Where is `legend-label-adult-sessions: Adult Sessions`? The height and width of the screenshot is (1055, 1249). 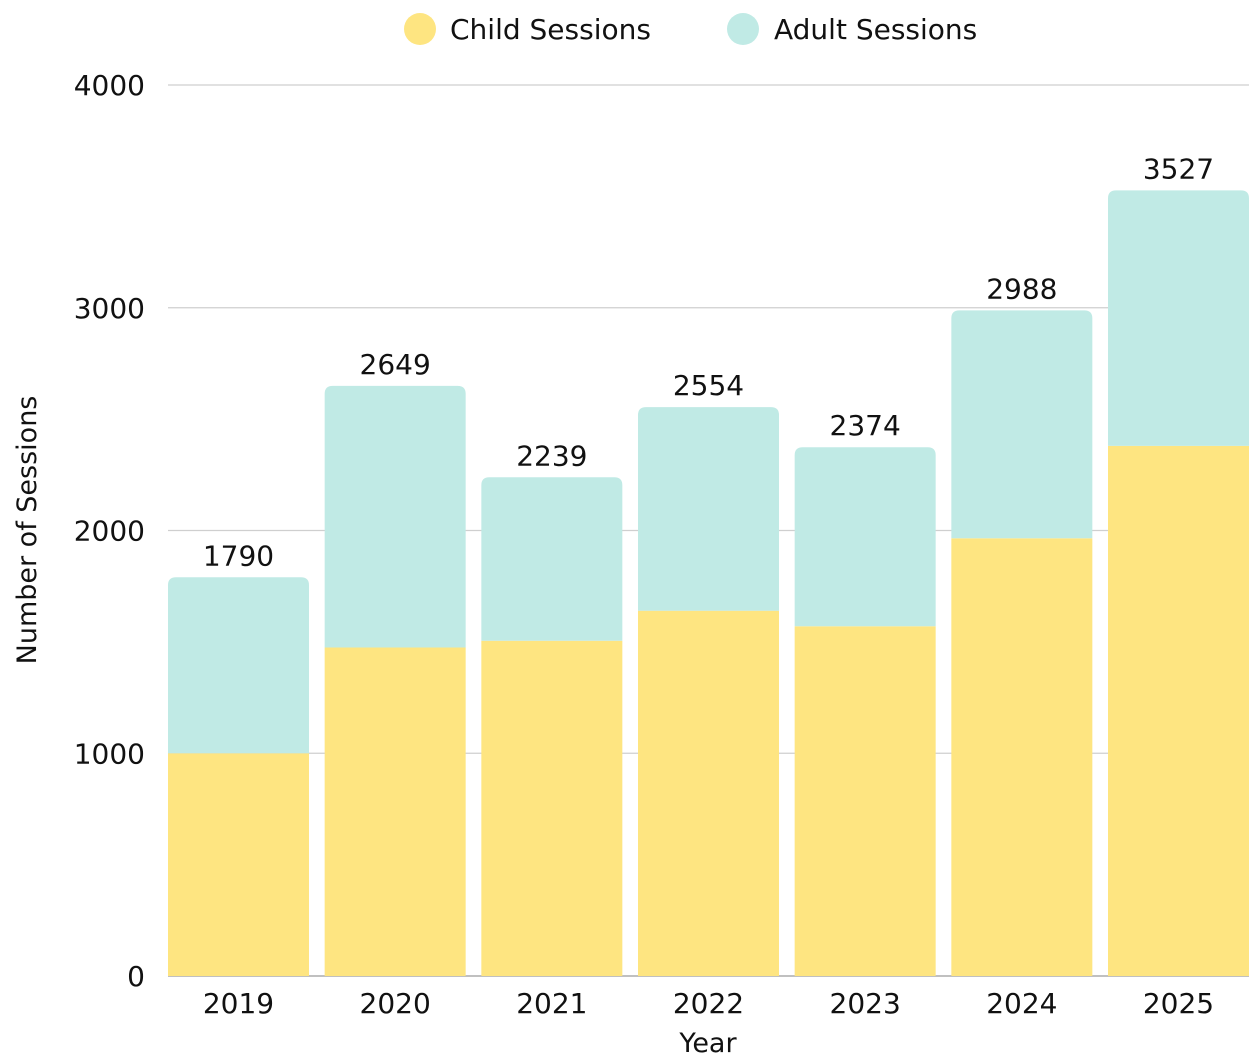 legend-label-adult-sessions: Adult Sessions is located at coordinates (875, 29).